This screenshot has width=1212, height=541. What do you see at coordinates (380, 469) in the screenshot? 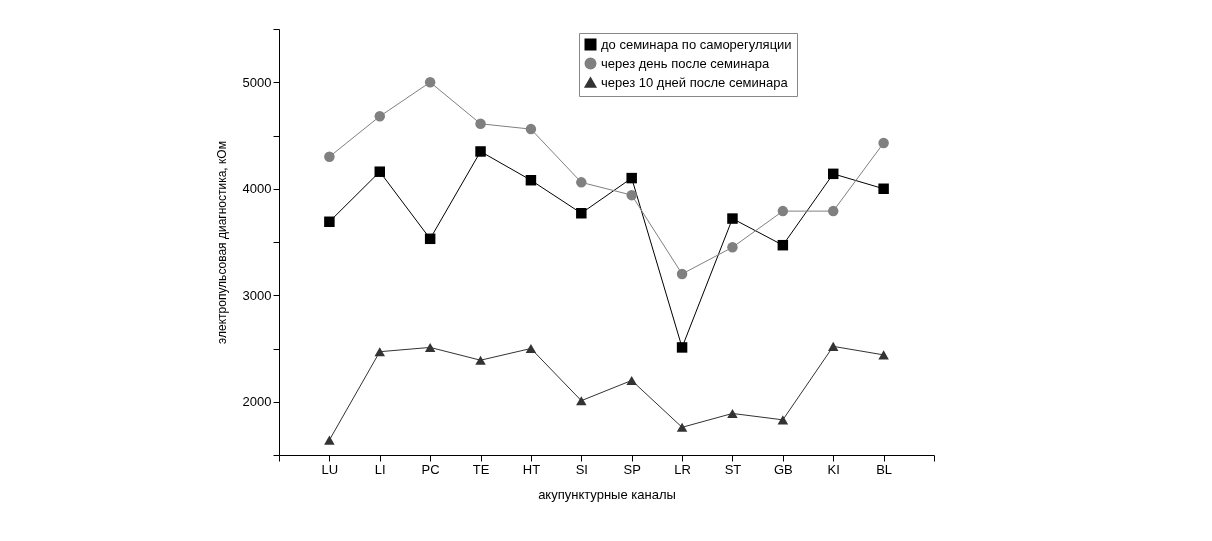
I see `x-tick-label: LI` at bounding box center [380, 469].